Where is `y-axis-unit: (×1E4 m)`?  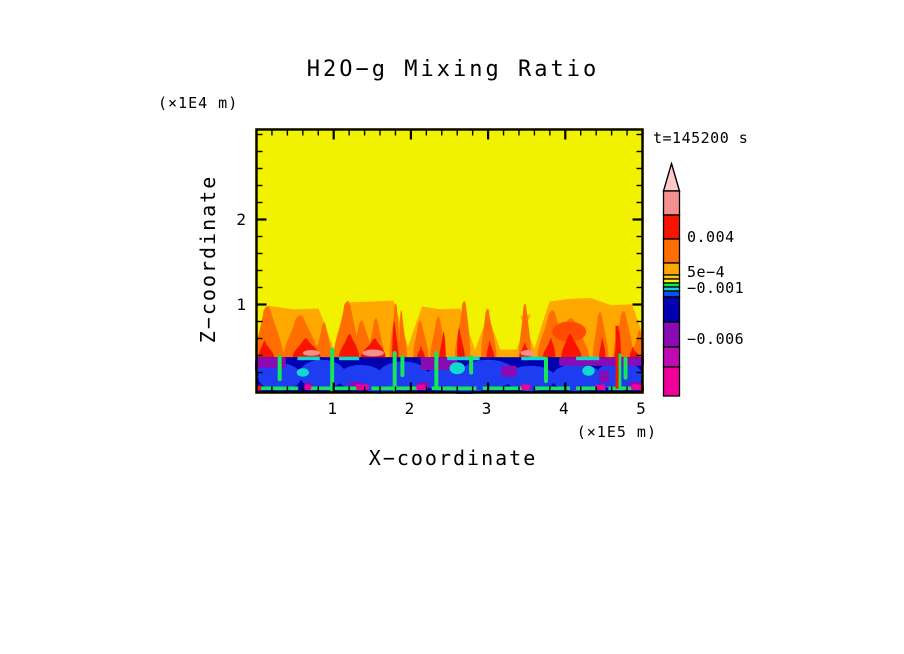
y-axis-unit: (×1E4 m) is located at coordinates (198, 103).